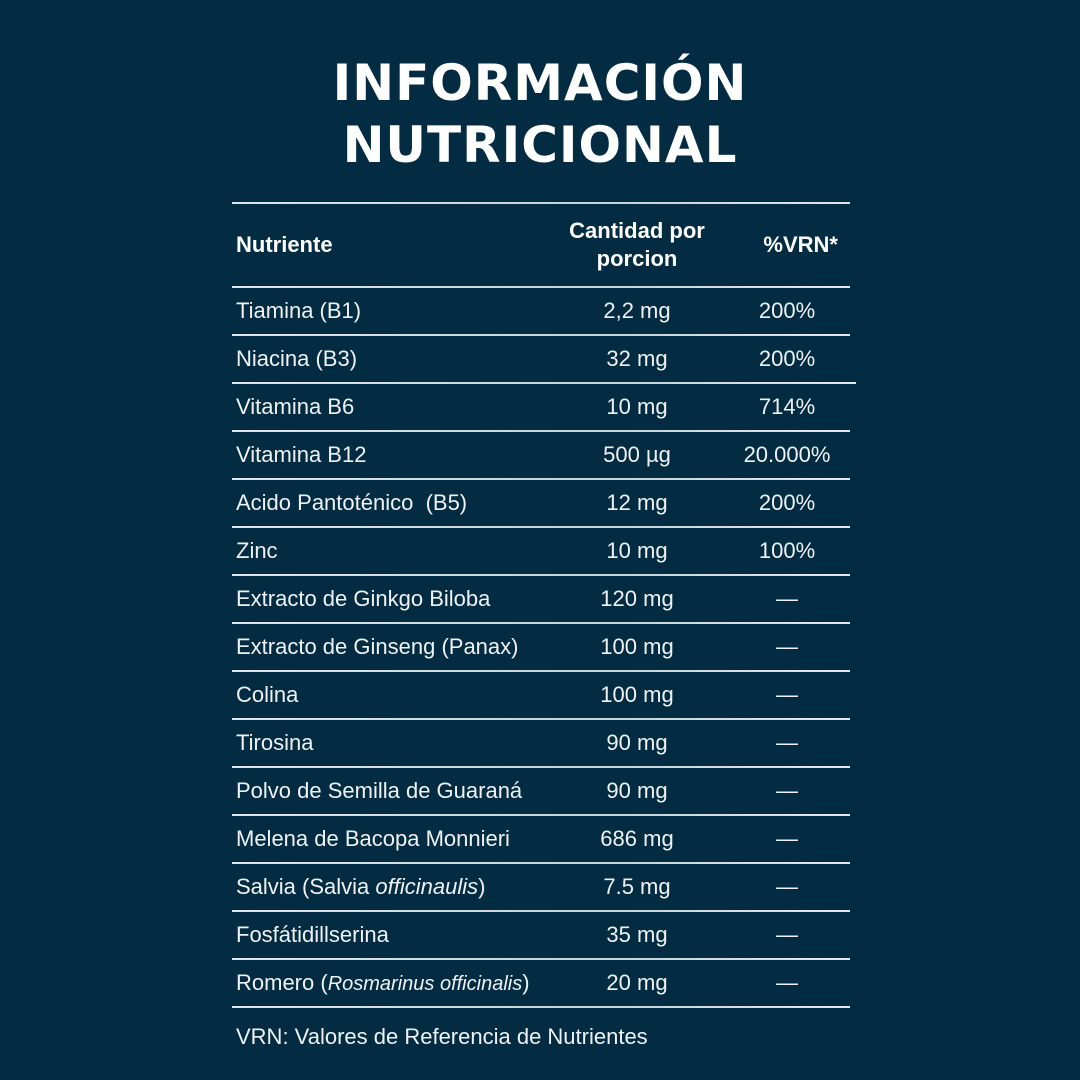  What do you see at coordinates (637, 934) in the screenshot?
I see `nutrient-amount: 35 mg` at bounding box center [637, 934].